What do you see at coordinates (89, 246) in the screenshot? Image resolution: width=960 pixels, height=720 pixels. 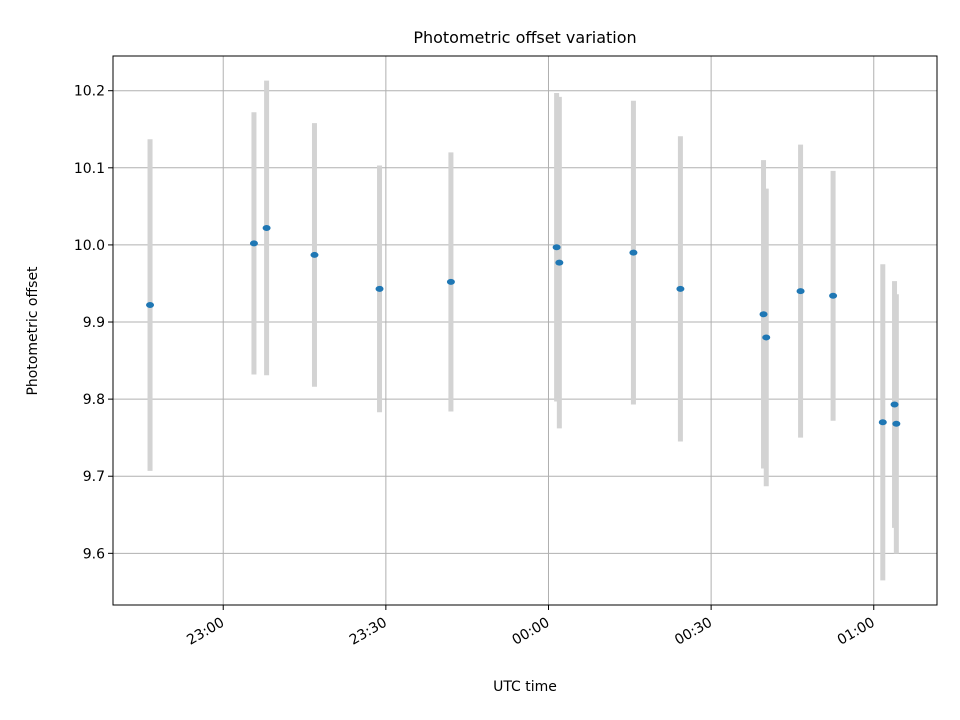 I see `y-tick-label: 10.0` at bounding box center [89, 246].